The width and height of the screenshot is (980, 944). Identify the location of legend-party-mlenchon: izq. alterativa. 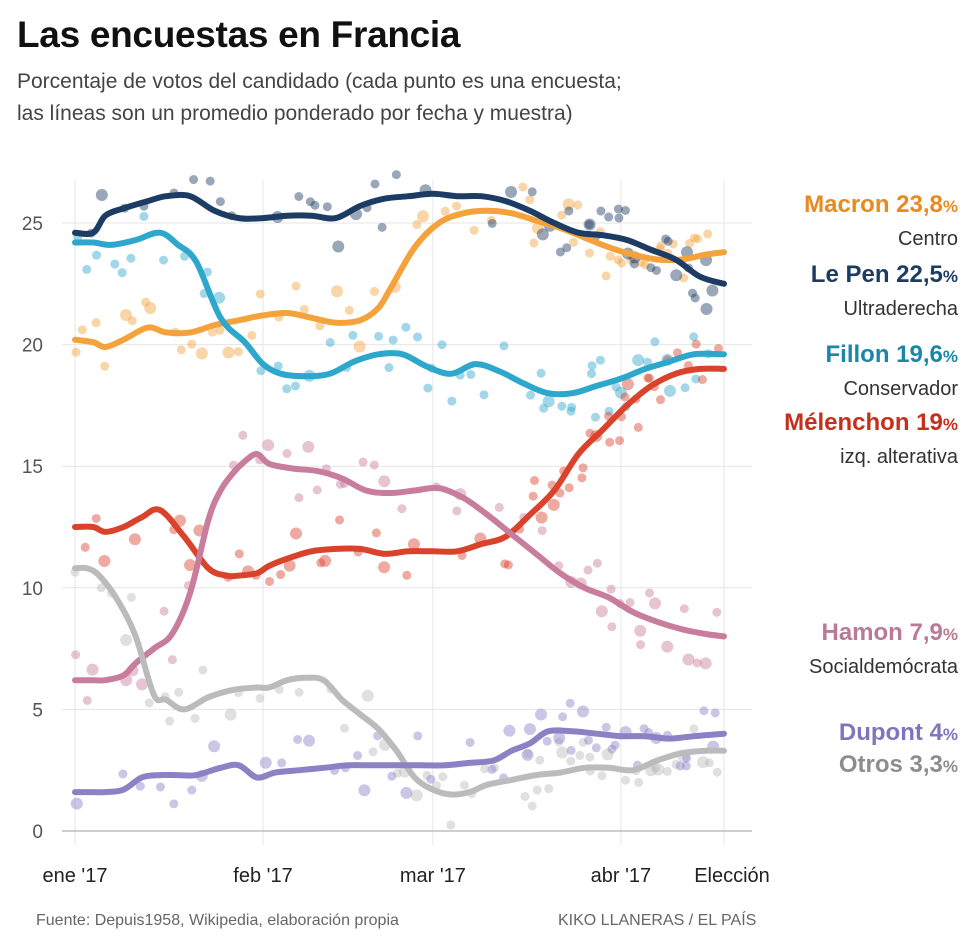
(899, 457).